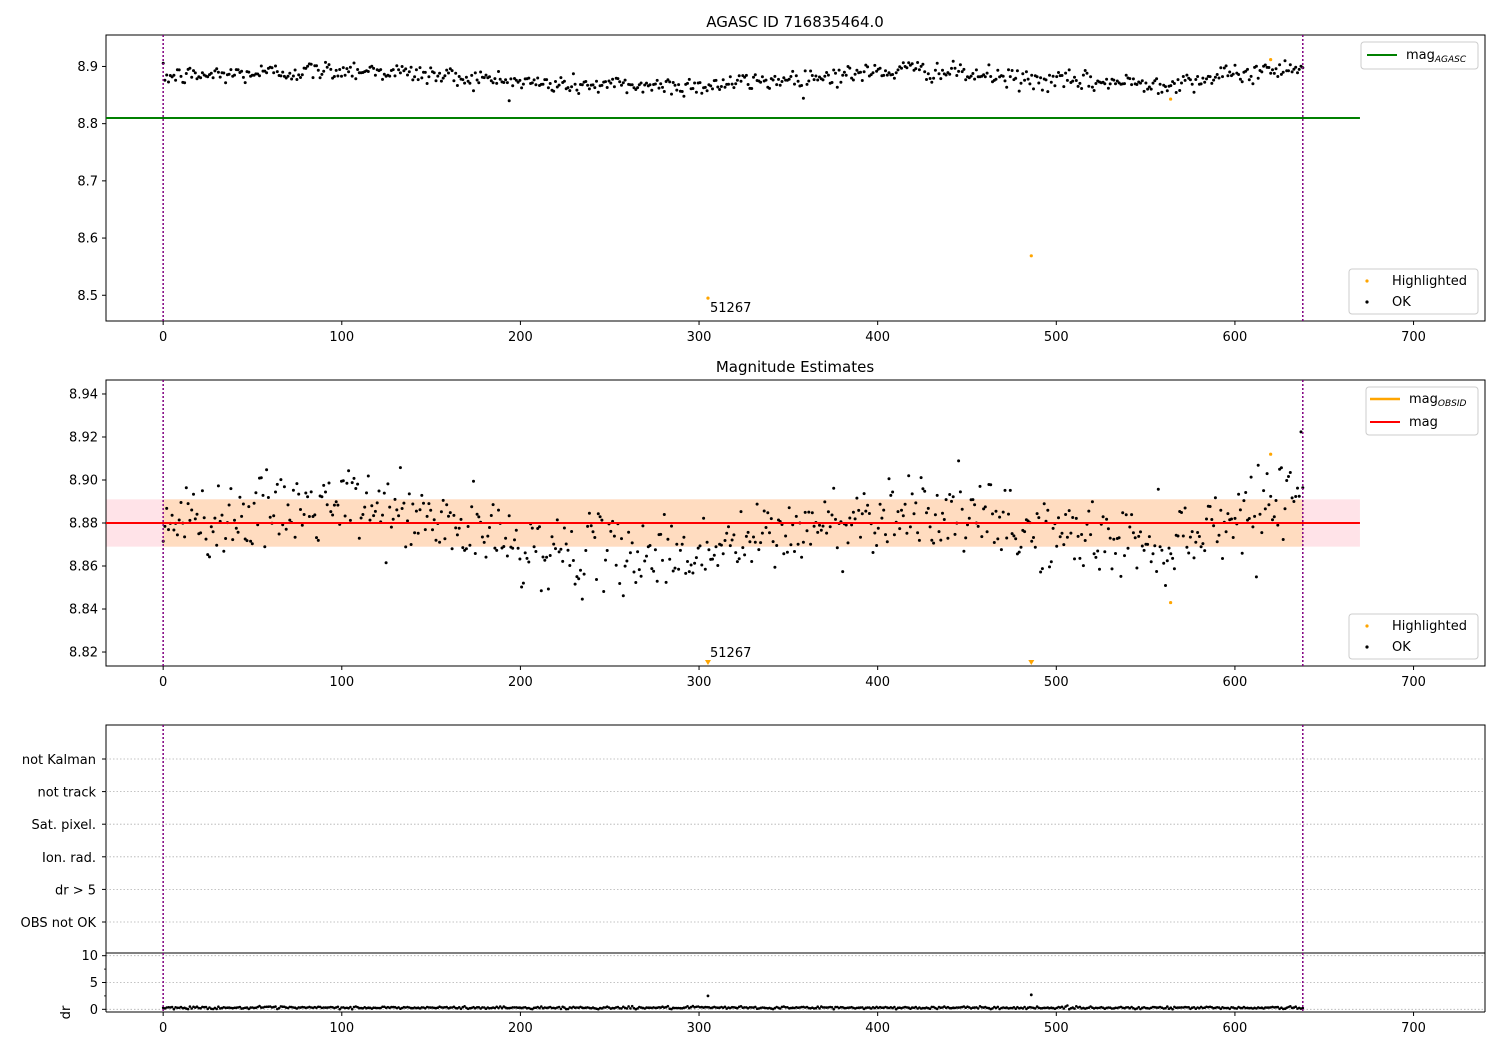 The width and height of the screenshot is (1500, 1050). I want to click on flag-label: dr > 5, so click(75, 890).